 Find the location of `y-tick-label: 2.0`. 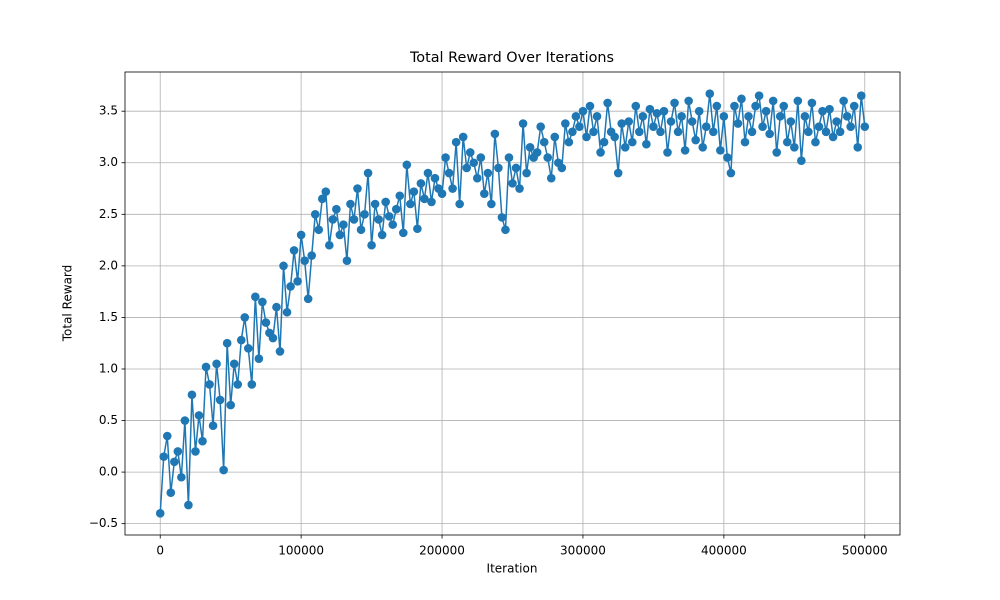

y-tick-label: 2.0 is located at coordinates (108, 265).